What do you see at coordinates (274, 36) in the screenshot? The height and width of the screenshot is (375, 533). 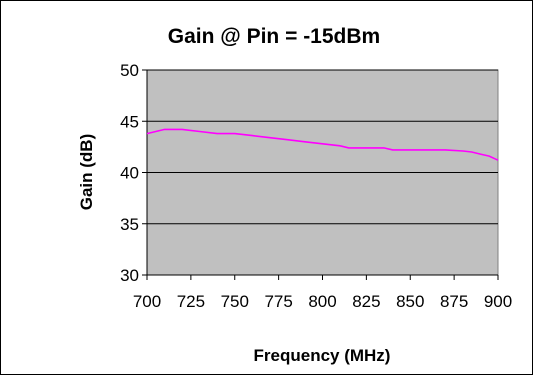 I see `chart-title: Gain @ Pin = -15dBm` at bounding box center [274, 36].